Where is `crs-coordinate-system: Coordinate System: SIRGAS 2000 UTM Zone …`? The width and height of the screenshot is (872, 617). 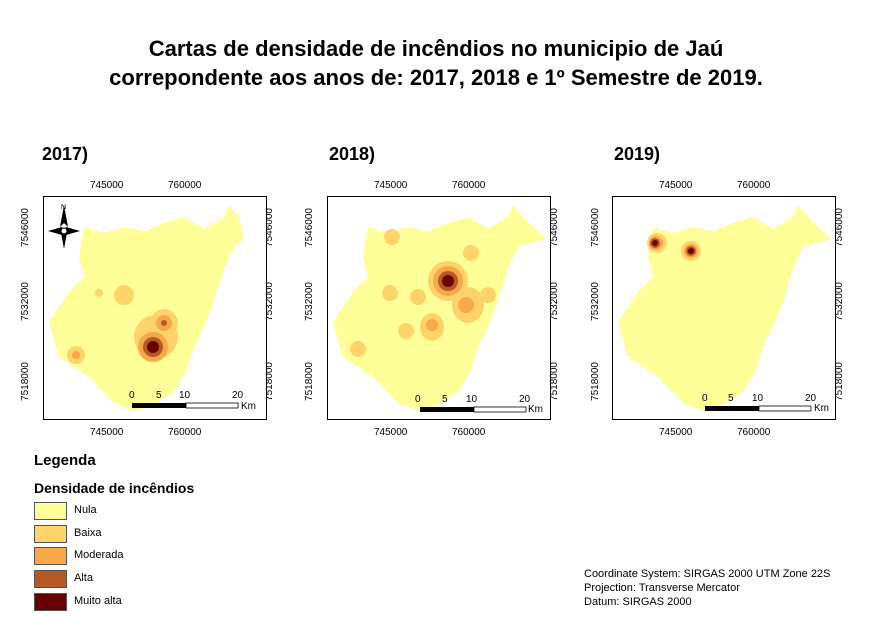
crs-coordinate-system: Coordinate System: SIRGAS 2000 UTM Zone … is located at coordinates (707, 574).